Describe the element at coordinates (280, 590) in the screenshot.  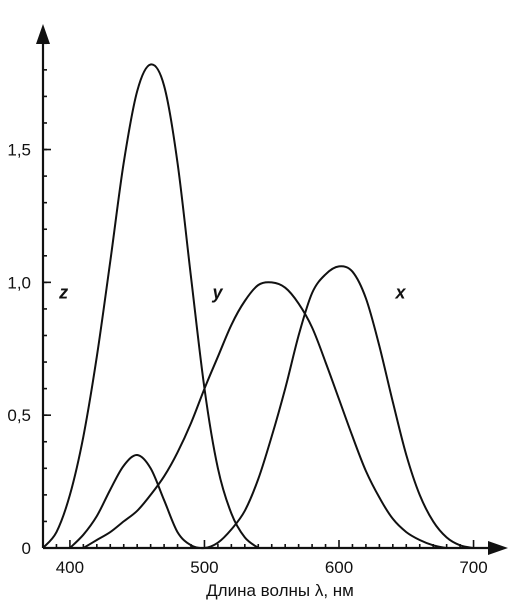
I see `x-axis-title: Длина волны λ, нм` at that location.